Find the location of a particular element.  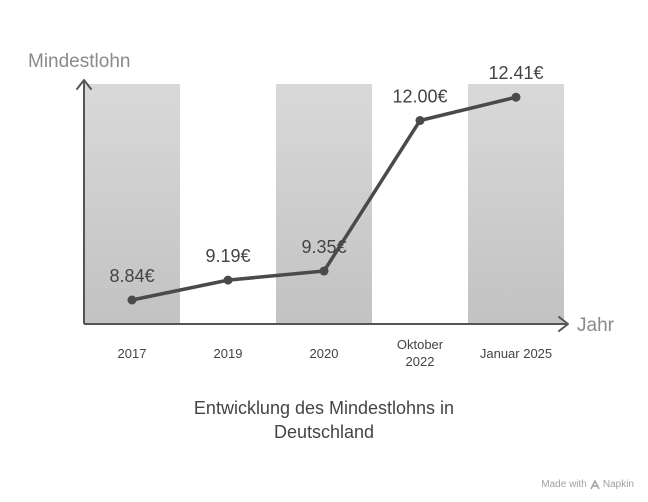

chart-title-line: Deutschland is located at coordinates (324, 432).